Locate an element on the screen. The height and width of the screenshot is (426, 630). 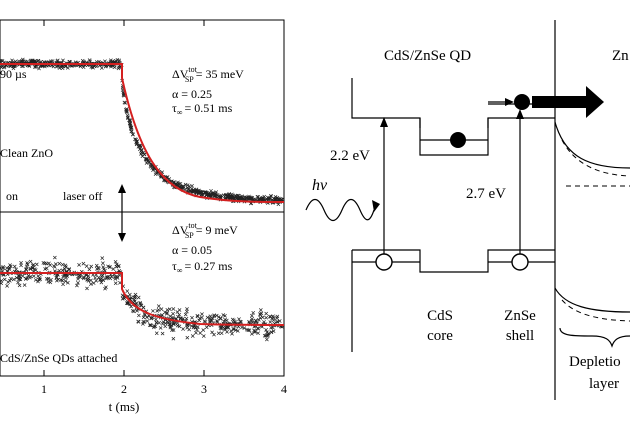
arrow-excitation-shell is located at coordinates (520, 181).